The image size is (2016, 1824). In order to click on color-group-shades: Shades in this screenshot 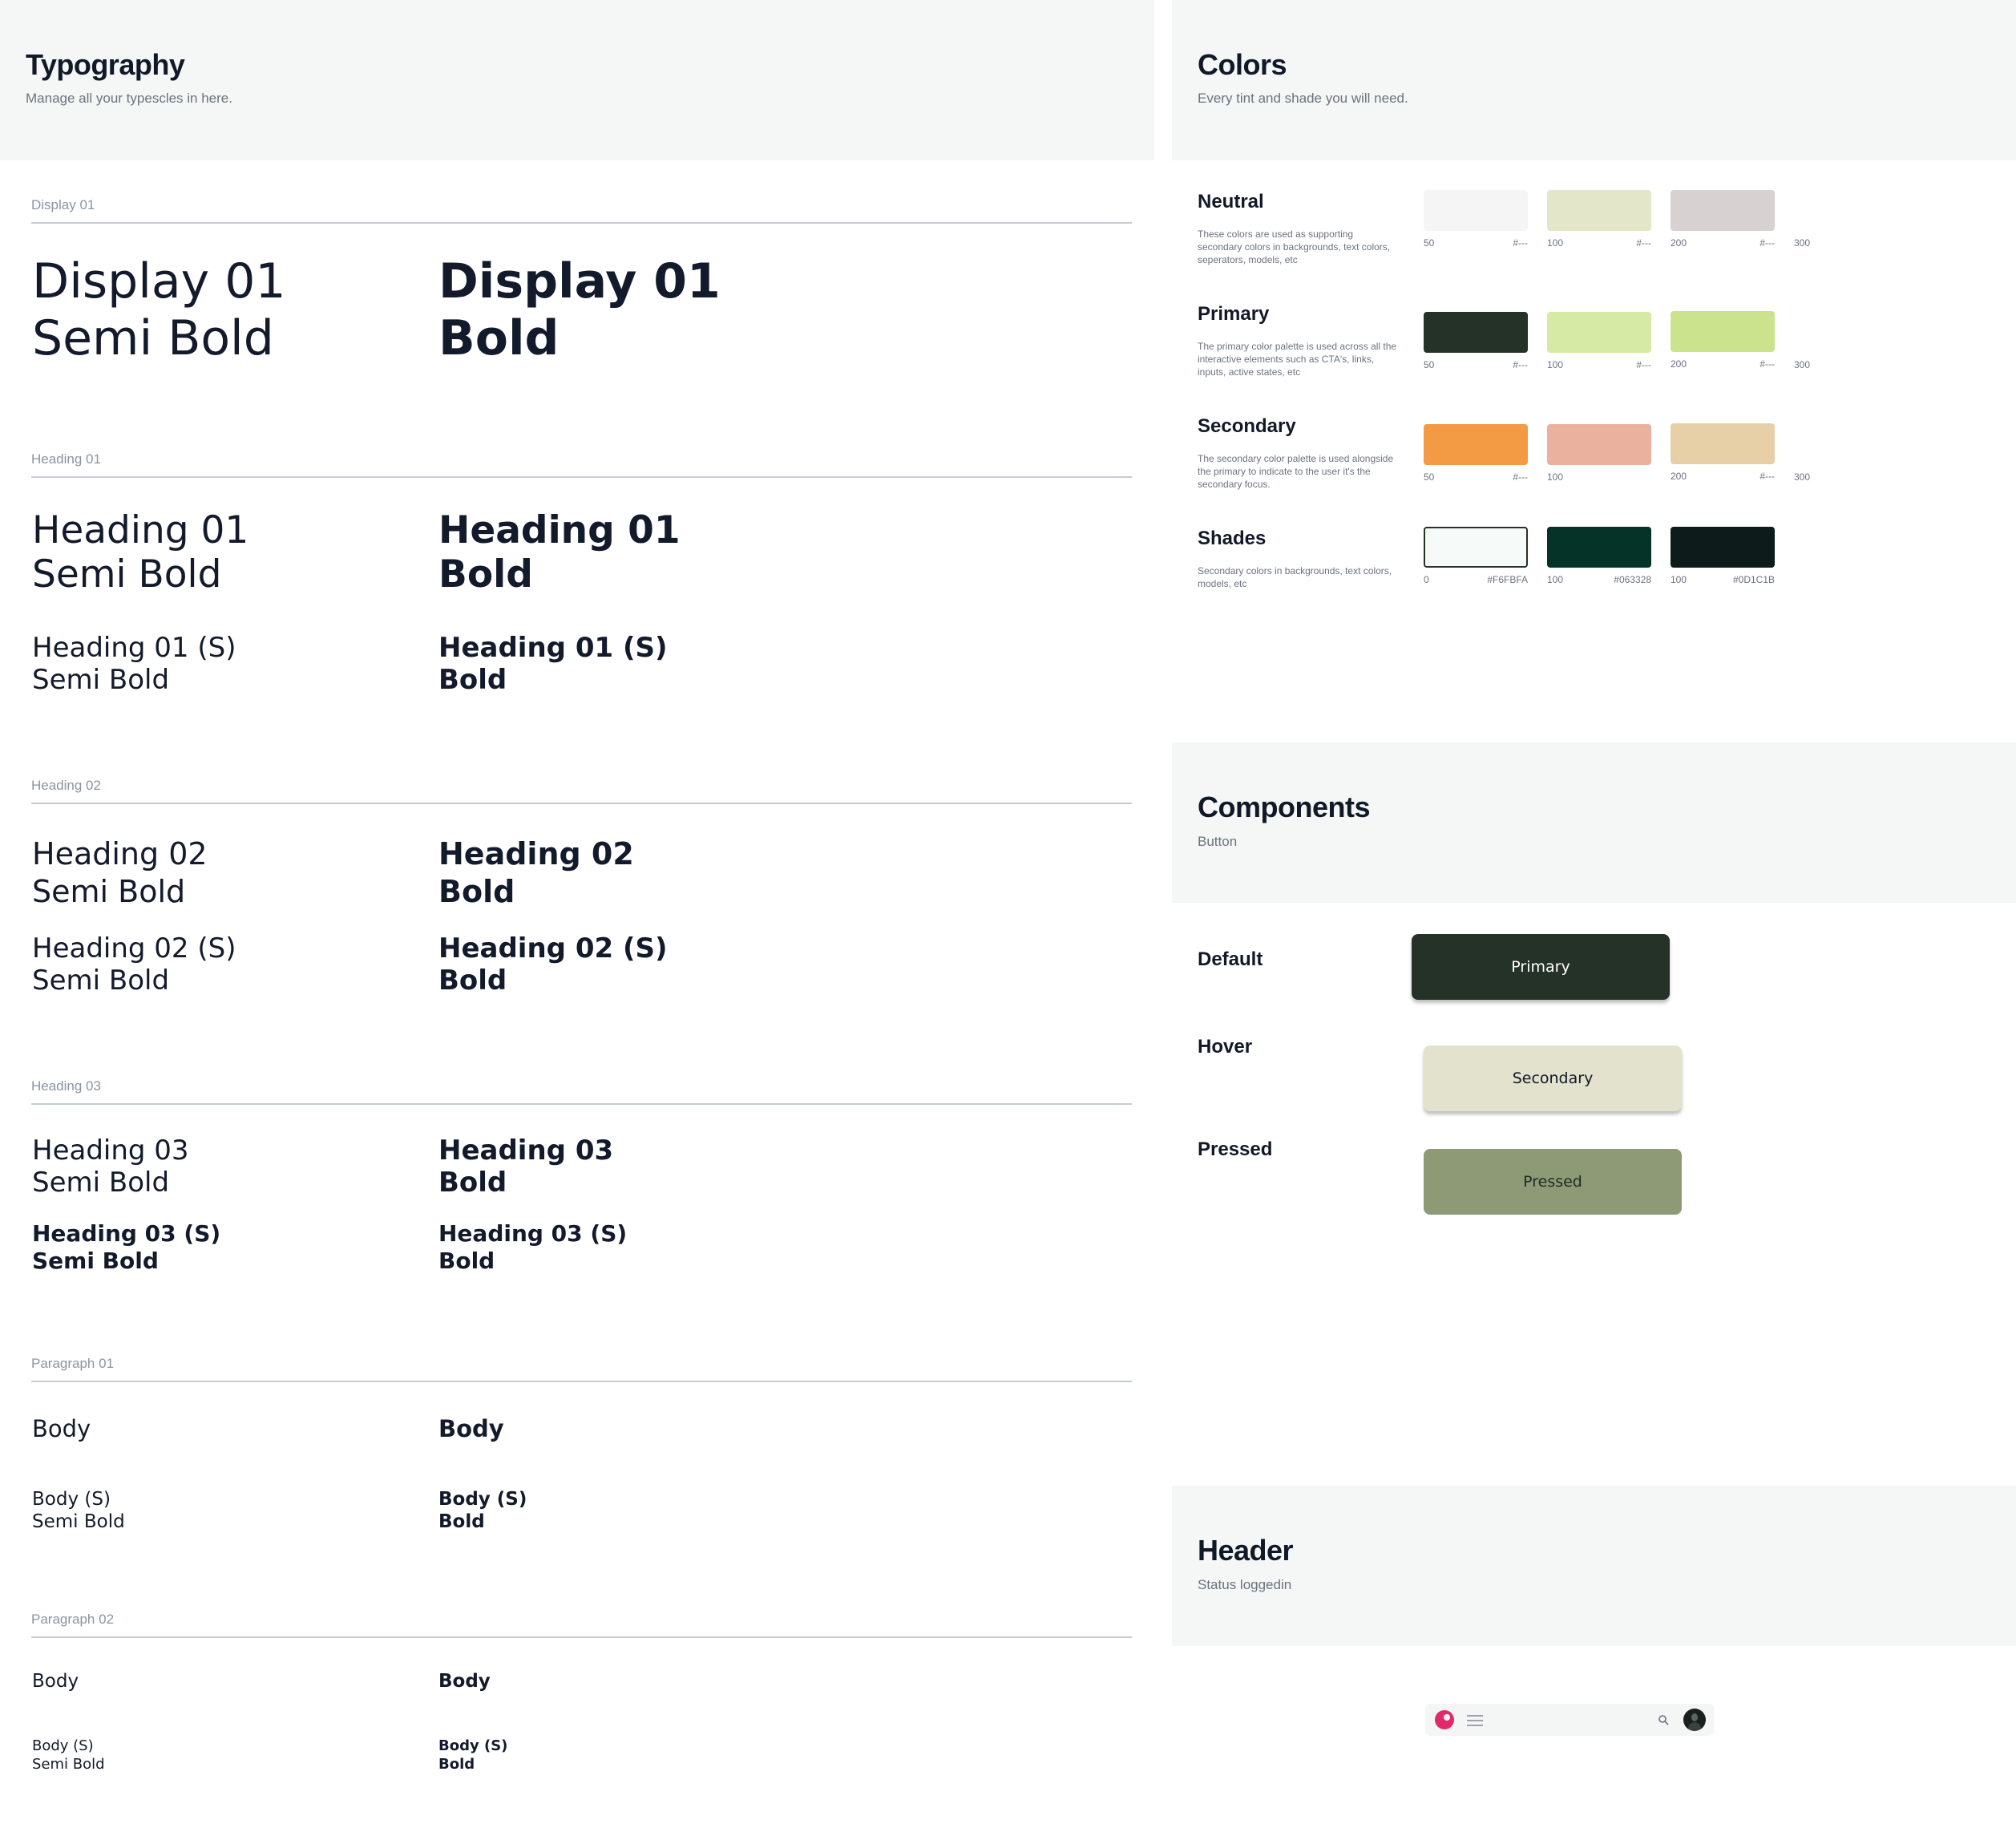, I will do `click(1232, 538)`.